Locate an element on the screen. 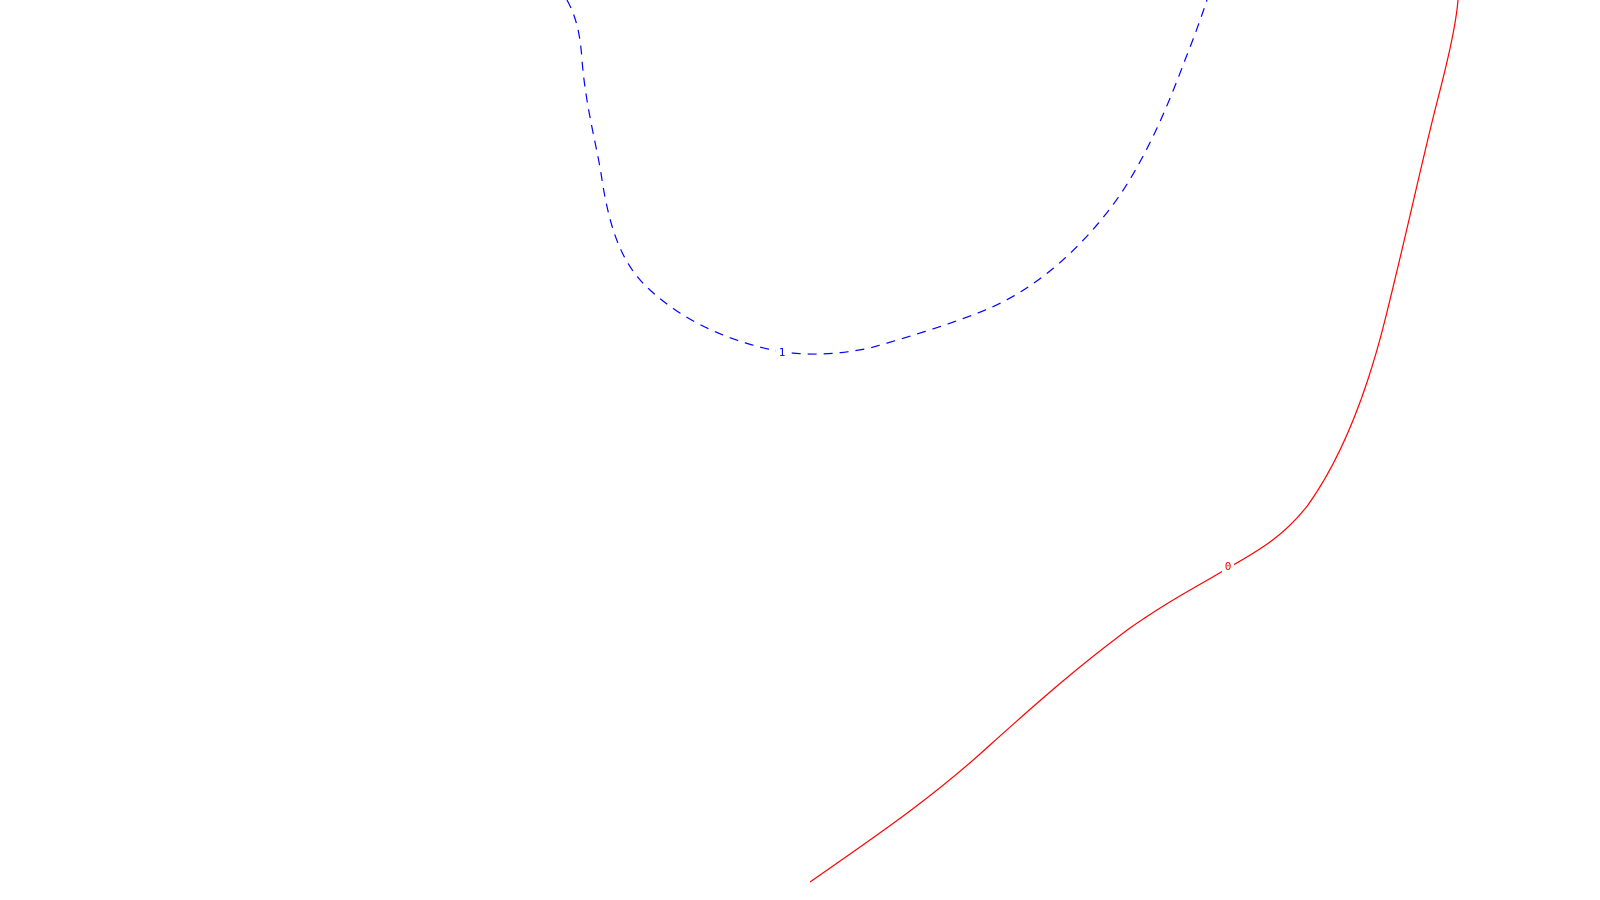  contour-label-level-0: 0 is located at coordinates (1228, 566).